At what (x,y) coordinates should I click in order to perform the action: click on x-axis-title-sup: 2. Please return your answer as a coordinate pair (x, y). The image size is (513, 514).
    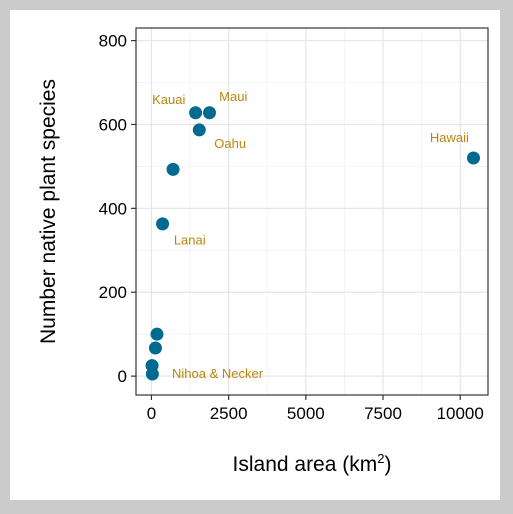
    Looking at the image, I should click on (380, 458).